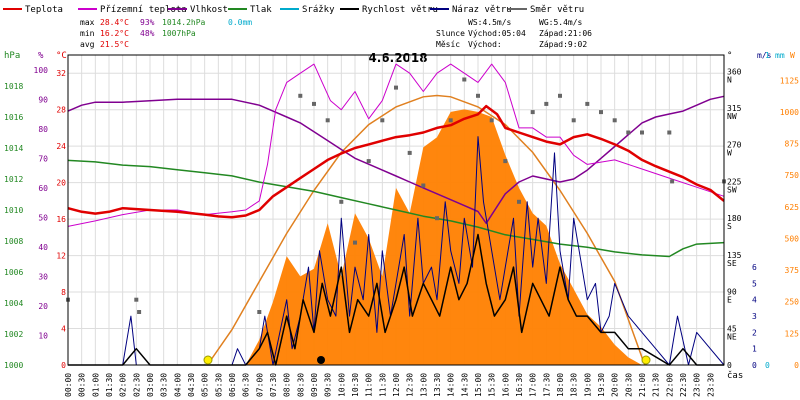 This screenshot has height=400, width=800. What do you see at coordinates (114, 44) in the screenshot?
I see `stat-avg-temp: 21.5°C` at bounding box center [114, 44].